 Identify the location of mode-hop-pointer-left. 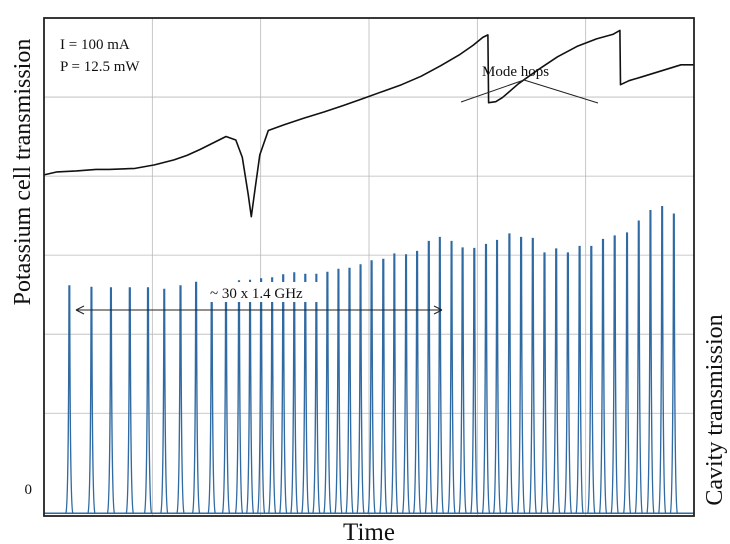
(492, 91).